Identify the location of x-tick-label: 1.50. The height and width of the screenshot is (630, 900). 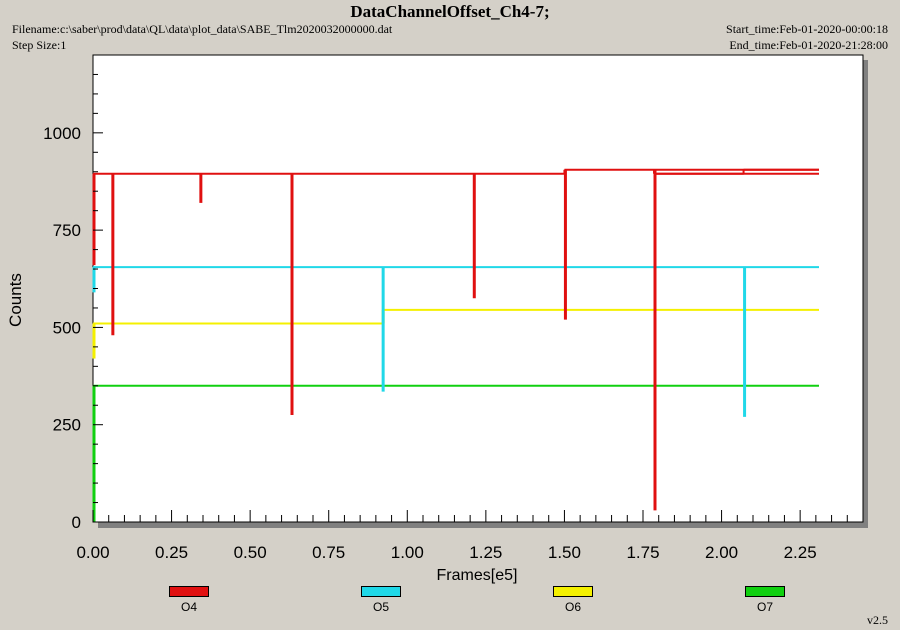
(564, 552).